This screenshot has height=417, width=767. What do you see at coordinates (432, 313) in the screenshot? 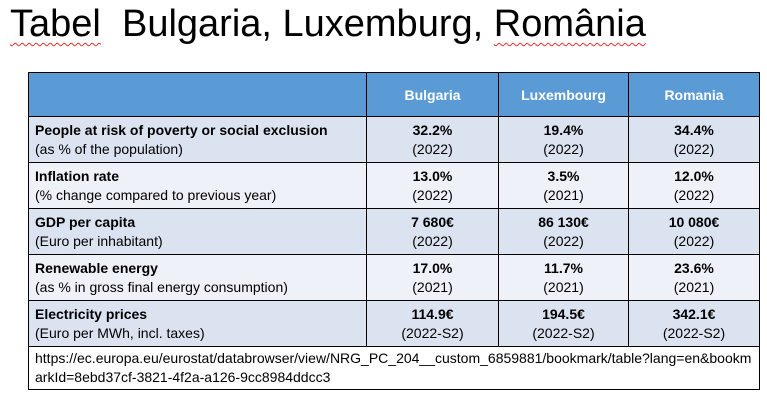
I see `value: 114.9€` at bounding box center [432, 313].